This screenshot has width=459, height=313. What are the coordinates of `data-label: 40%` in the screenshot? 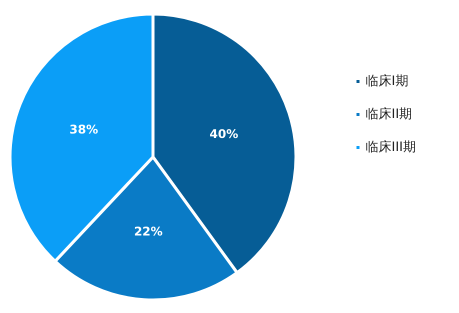 It's located at (223, 133).